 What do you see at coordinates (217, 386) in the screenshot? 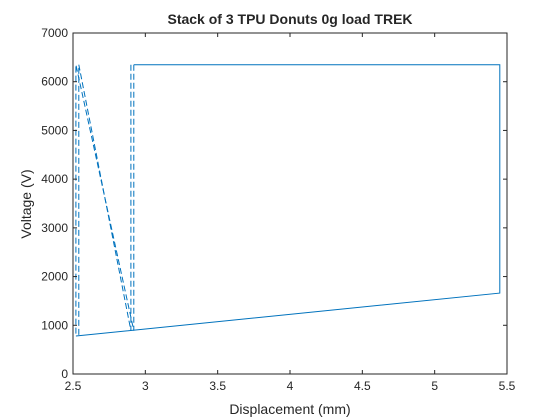
I see `x-tick-label: 3.5` at bounding box center [217, 386].